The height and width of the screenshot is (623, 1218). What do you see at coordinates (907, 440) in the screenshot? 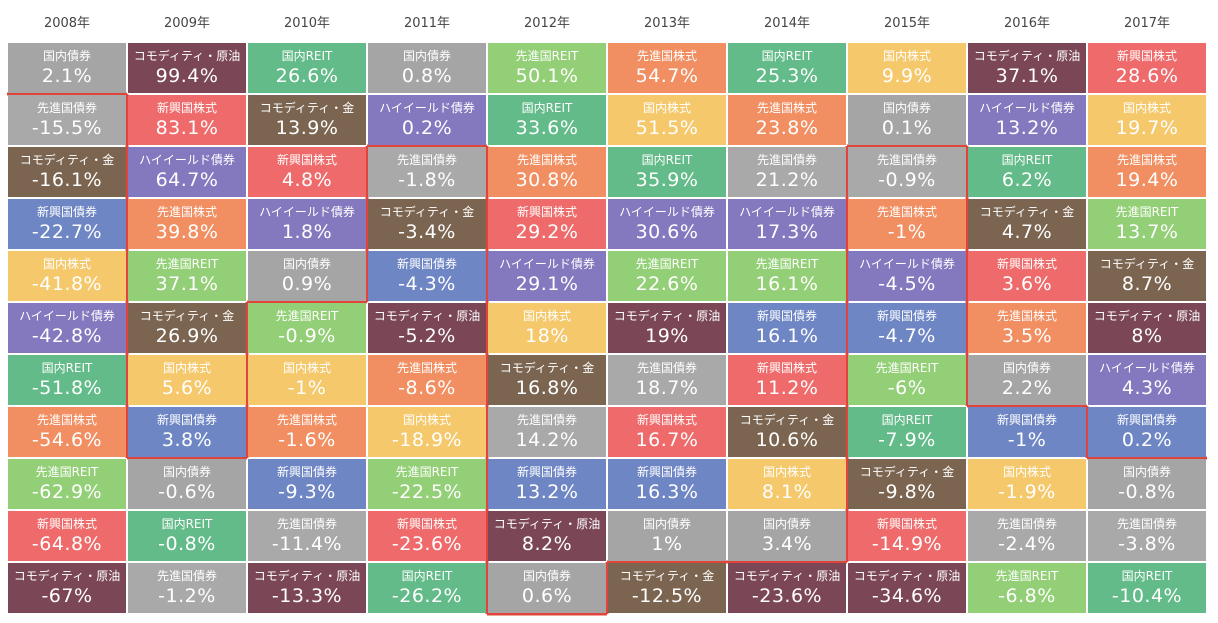
I see `return-value: -7.9%` at bounding box center [907, 440].